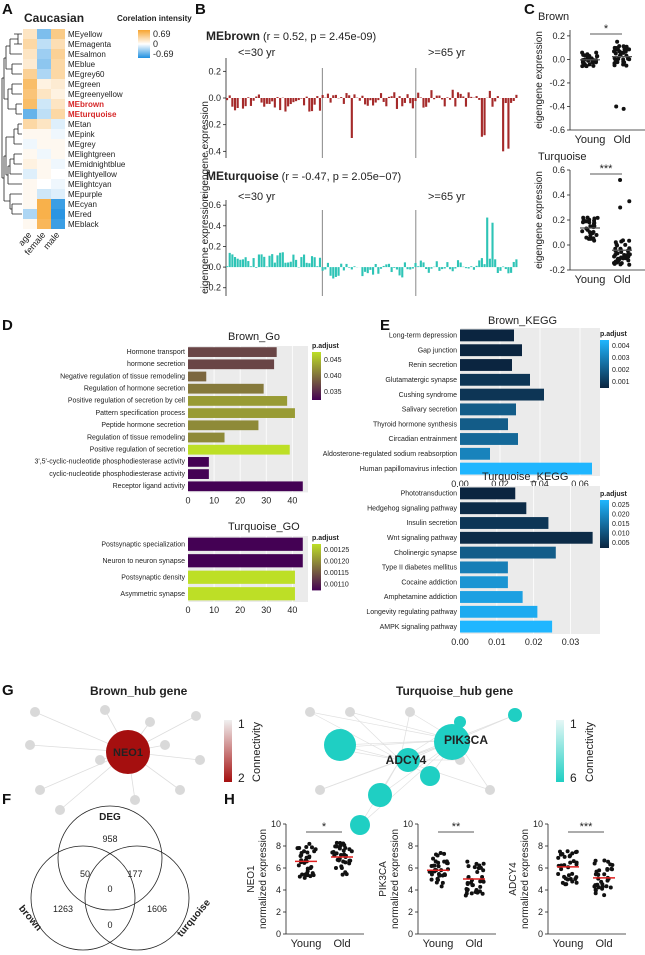 The image size is (645, 955). Describe the element at coordinates (447, 53) in the screenshot. I see `brown-old-label: >=65 yr` at that location.